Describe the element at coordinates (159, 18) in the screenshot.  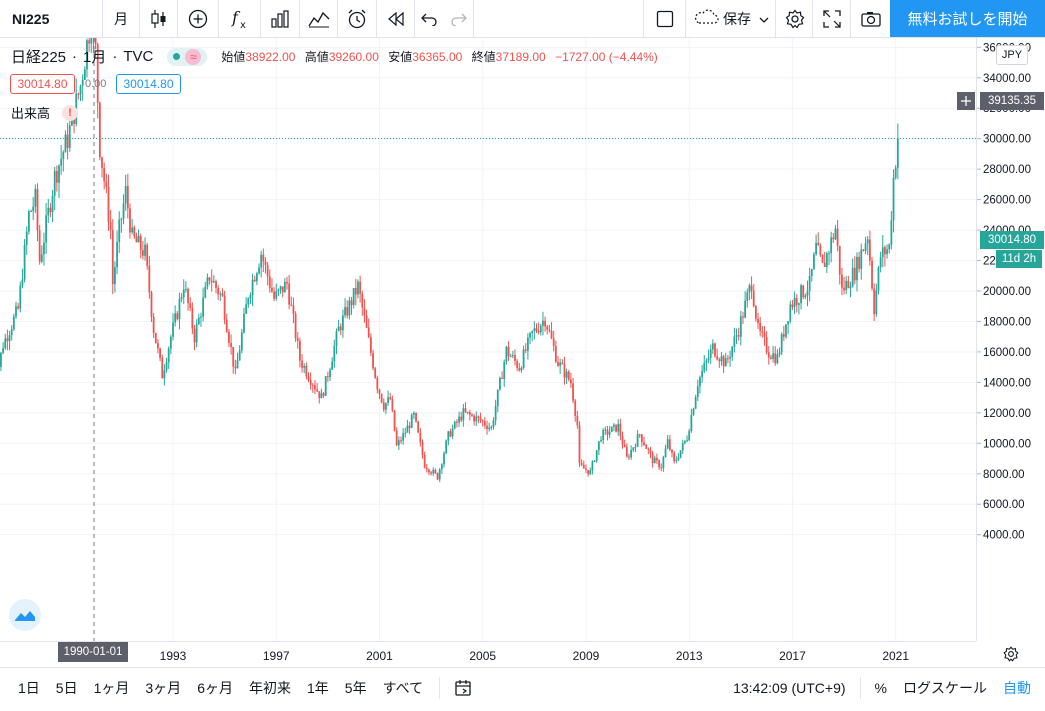
I see `candles-icon` at that location.